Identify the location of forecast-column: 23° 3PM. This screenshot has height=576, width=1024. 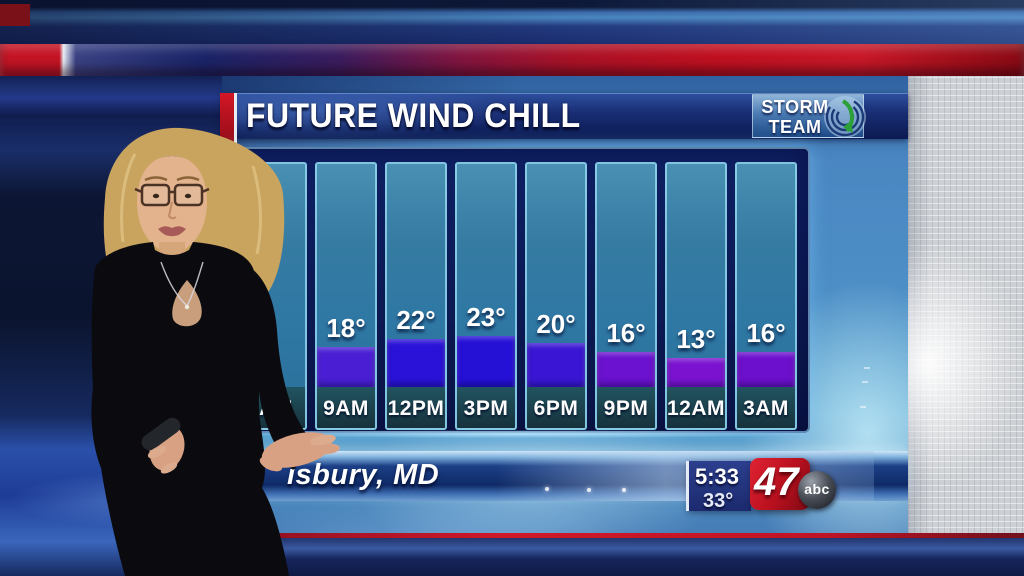
(486, 296).